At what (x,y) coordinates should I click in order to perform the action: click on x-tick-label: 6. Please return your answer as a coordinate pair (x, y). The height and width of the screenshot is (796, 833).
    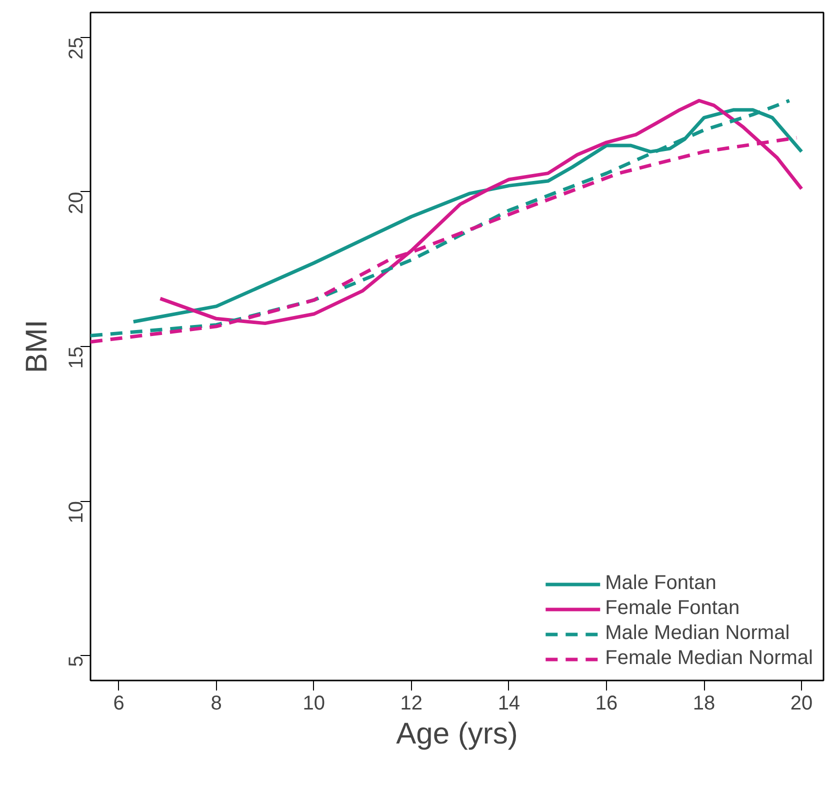
    Looking at the image, I should click on (118, 703).